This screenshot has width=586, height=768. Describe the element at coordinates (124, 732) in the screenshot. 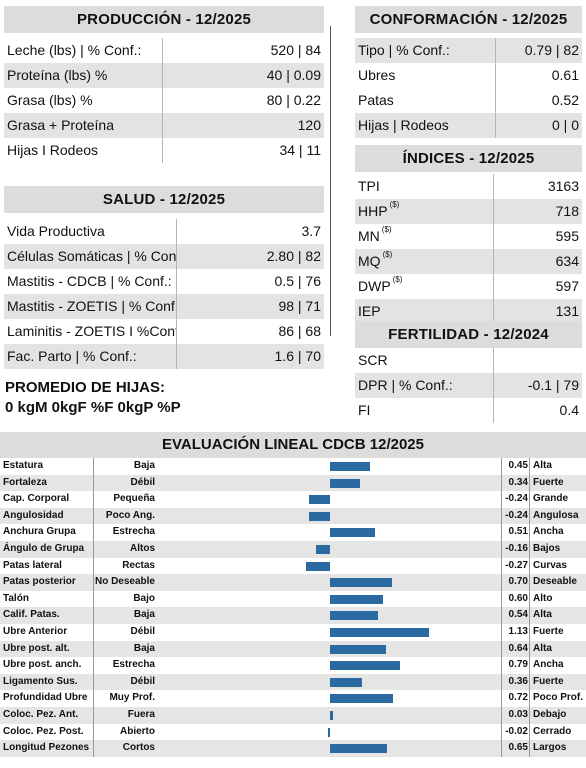

I see `lineal-low-label: Abierto` at that location.